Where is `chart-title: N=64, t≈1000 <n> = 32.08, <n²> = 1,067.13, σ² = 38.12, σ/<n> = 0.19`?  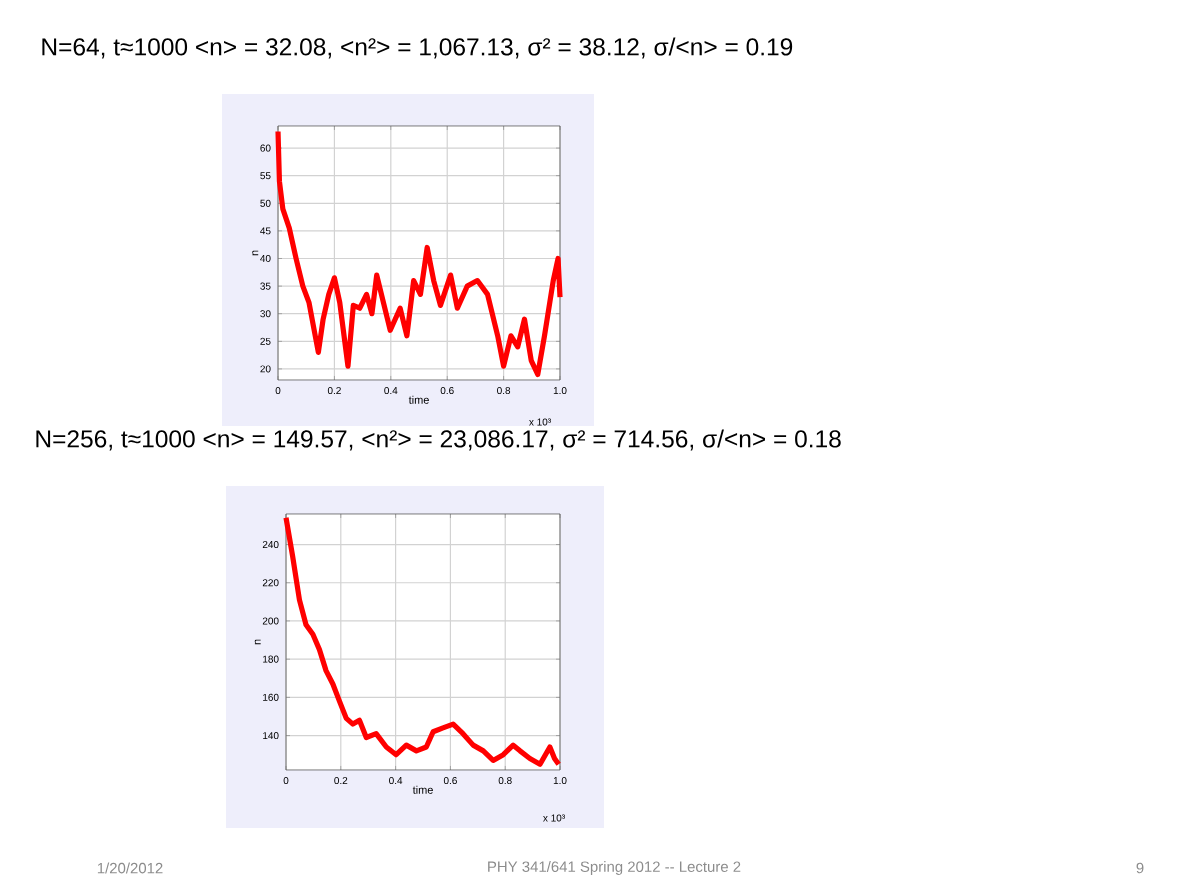
chart-title: N=64, t≈1000 <n> = 32.08, <n²> = 1,067.13, σ² = 38.12, σ/<n> = 0.19 is located at coordinates (417, 48).